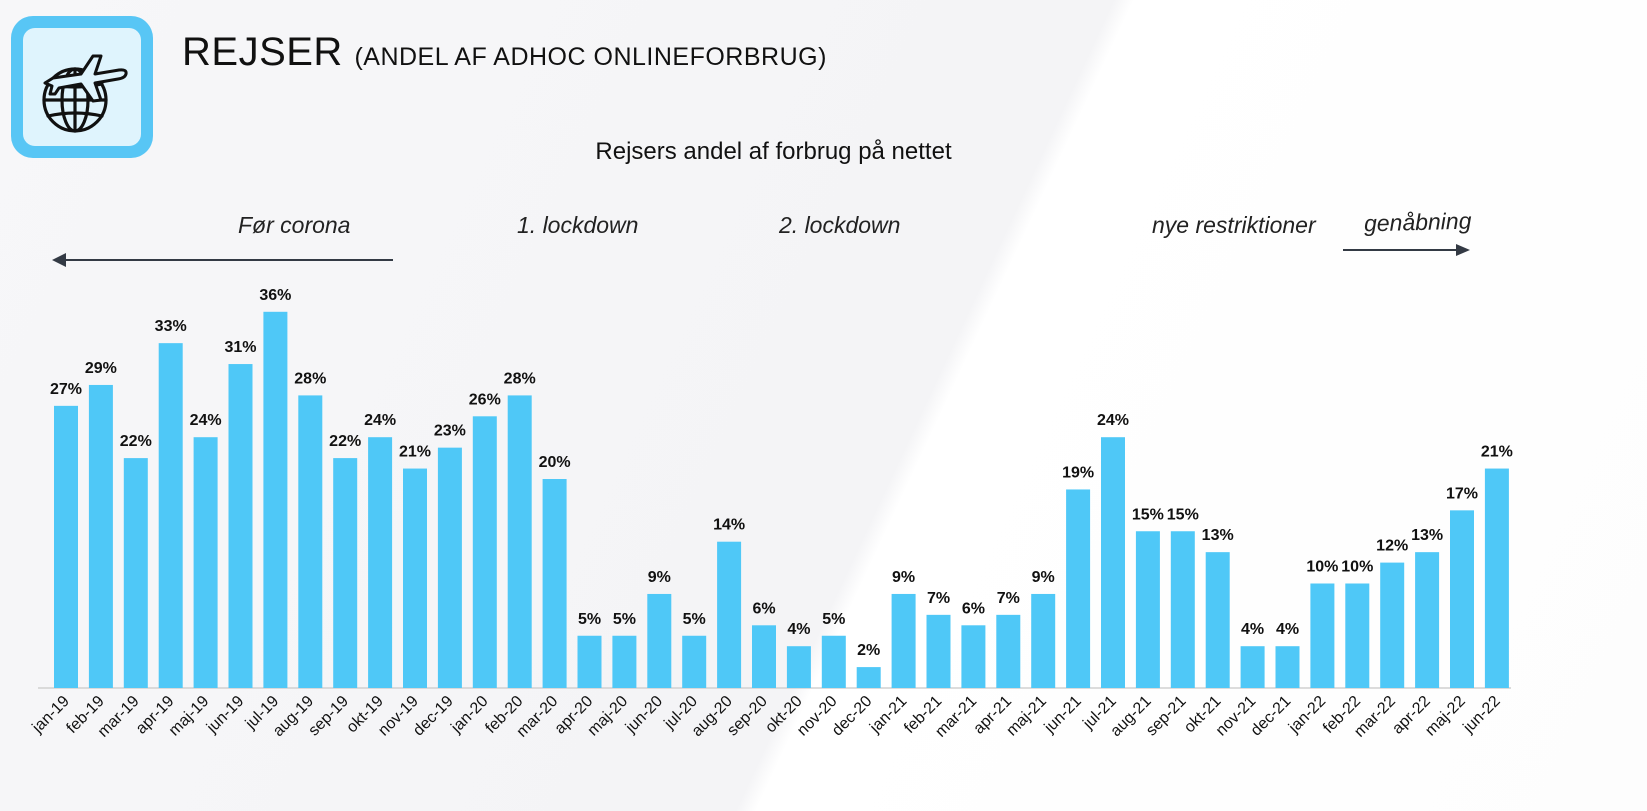  I want to click on logo-background, so click(82, 87).